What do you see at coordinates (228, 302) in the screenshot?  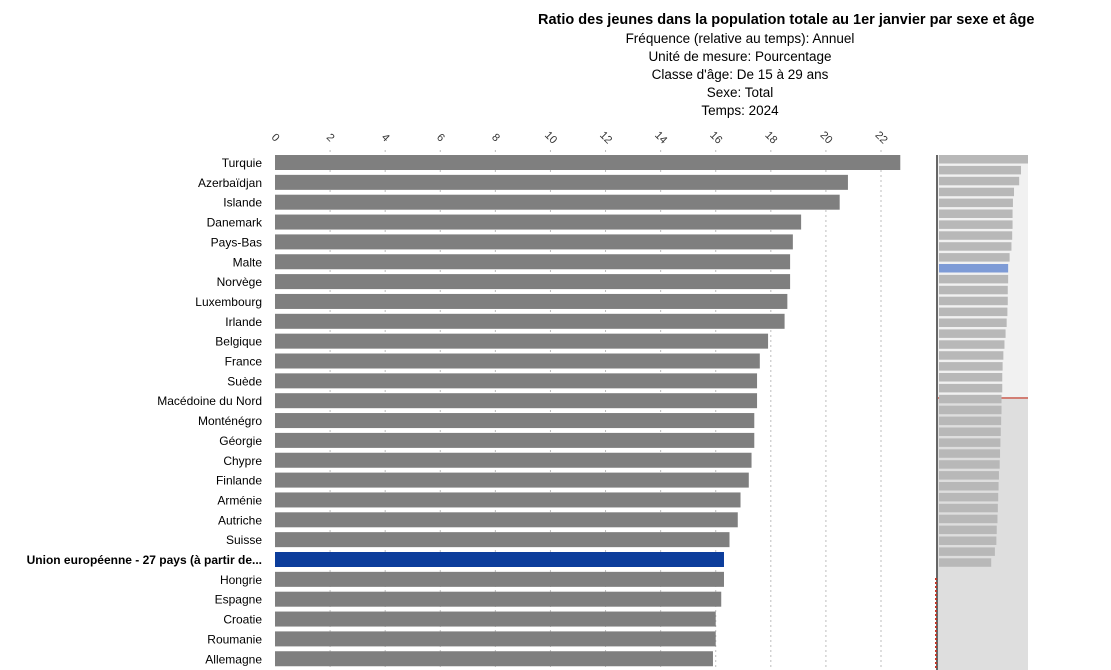 I see `category-label: Luxembourg` at bounding box center [228, 302].